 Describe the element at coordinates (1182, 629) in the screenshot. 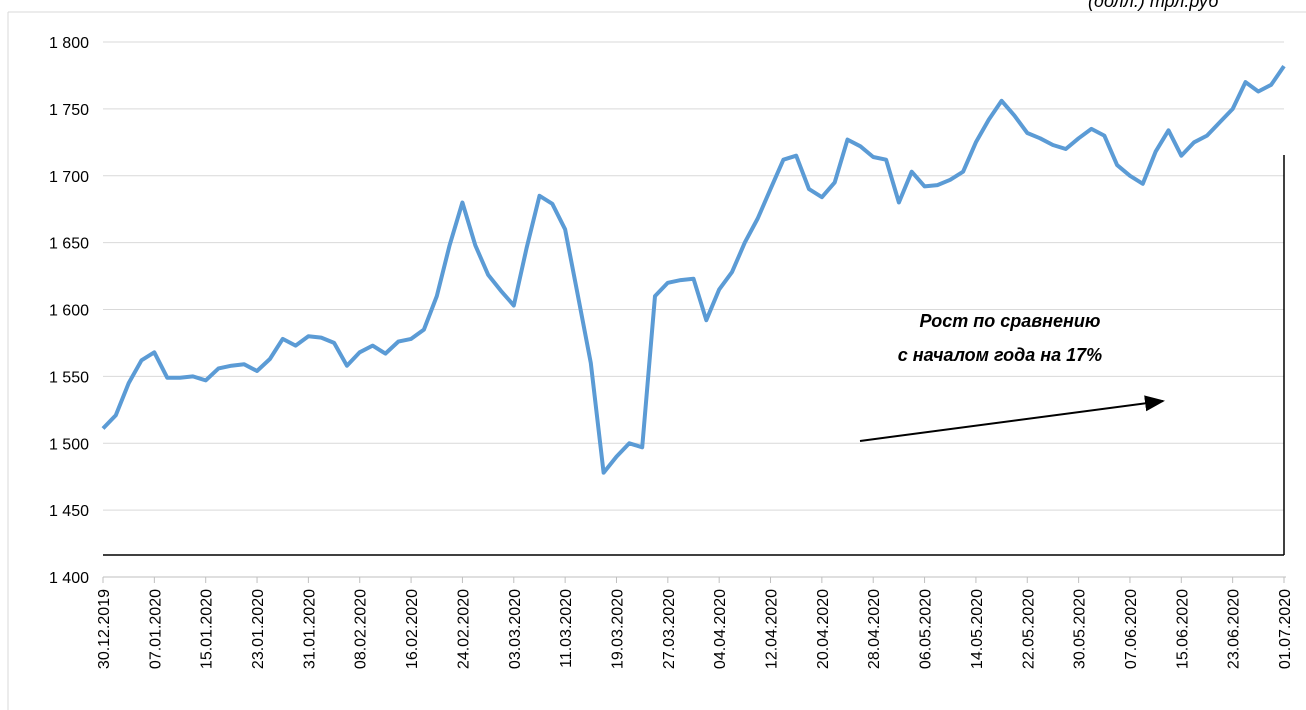

I see `x-tick-label: 15.06.2020` at that location.